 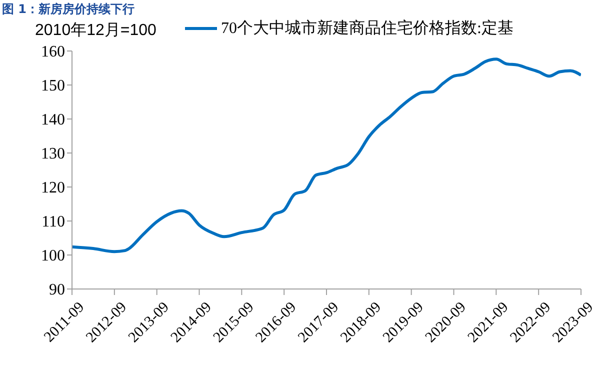 What do you see at coordinates (367, 28) in the screenshot?
I see `legend-label: 70个大中城市新建商品住宅价格指数:定基` at bounding box center [367, 28].